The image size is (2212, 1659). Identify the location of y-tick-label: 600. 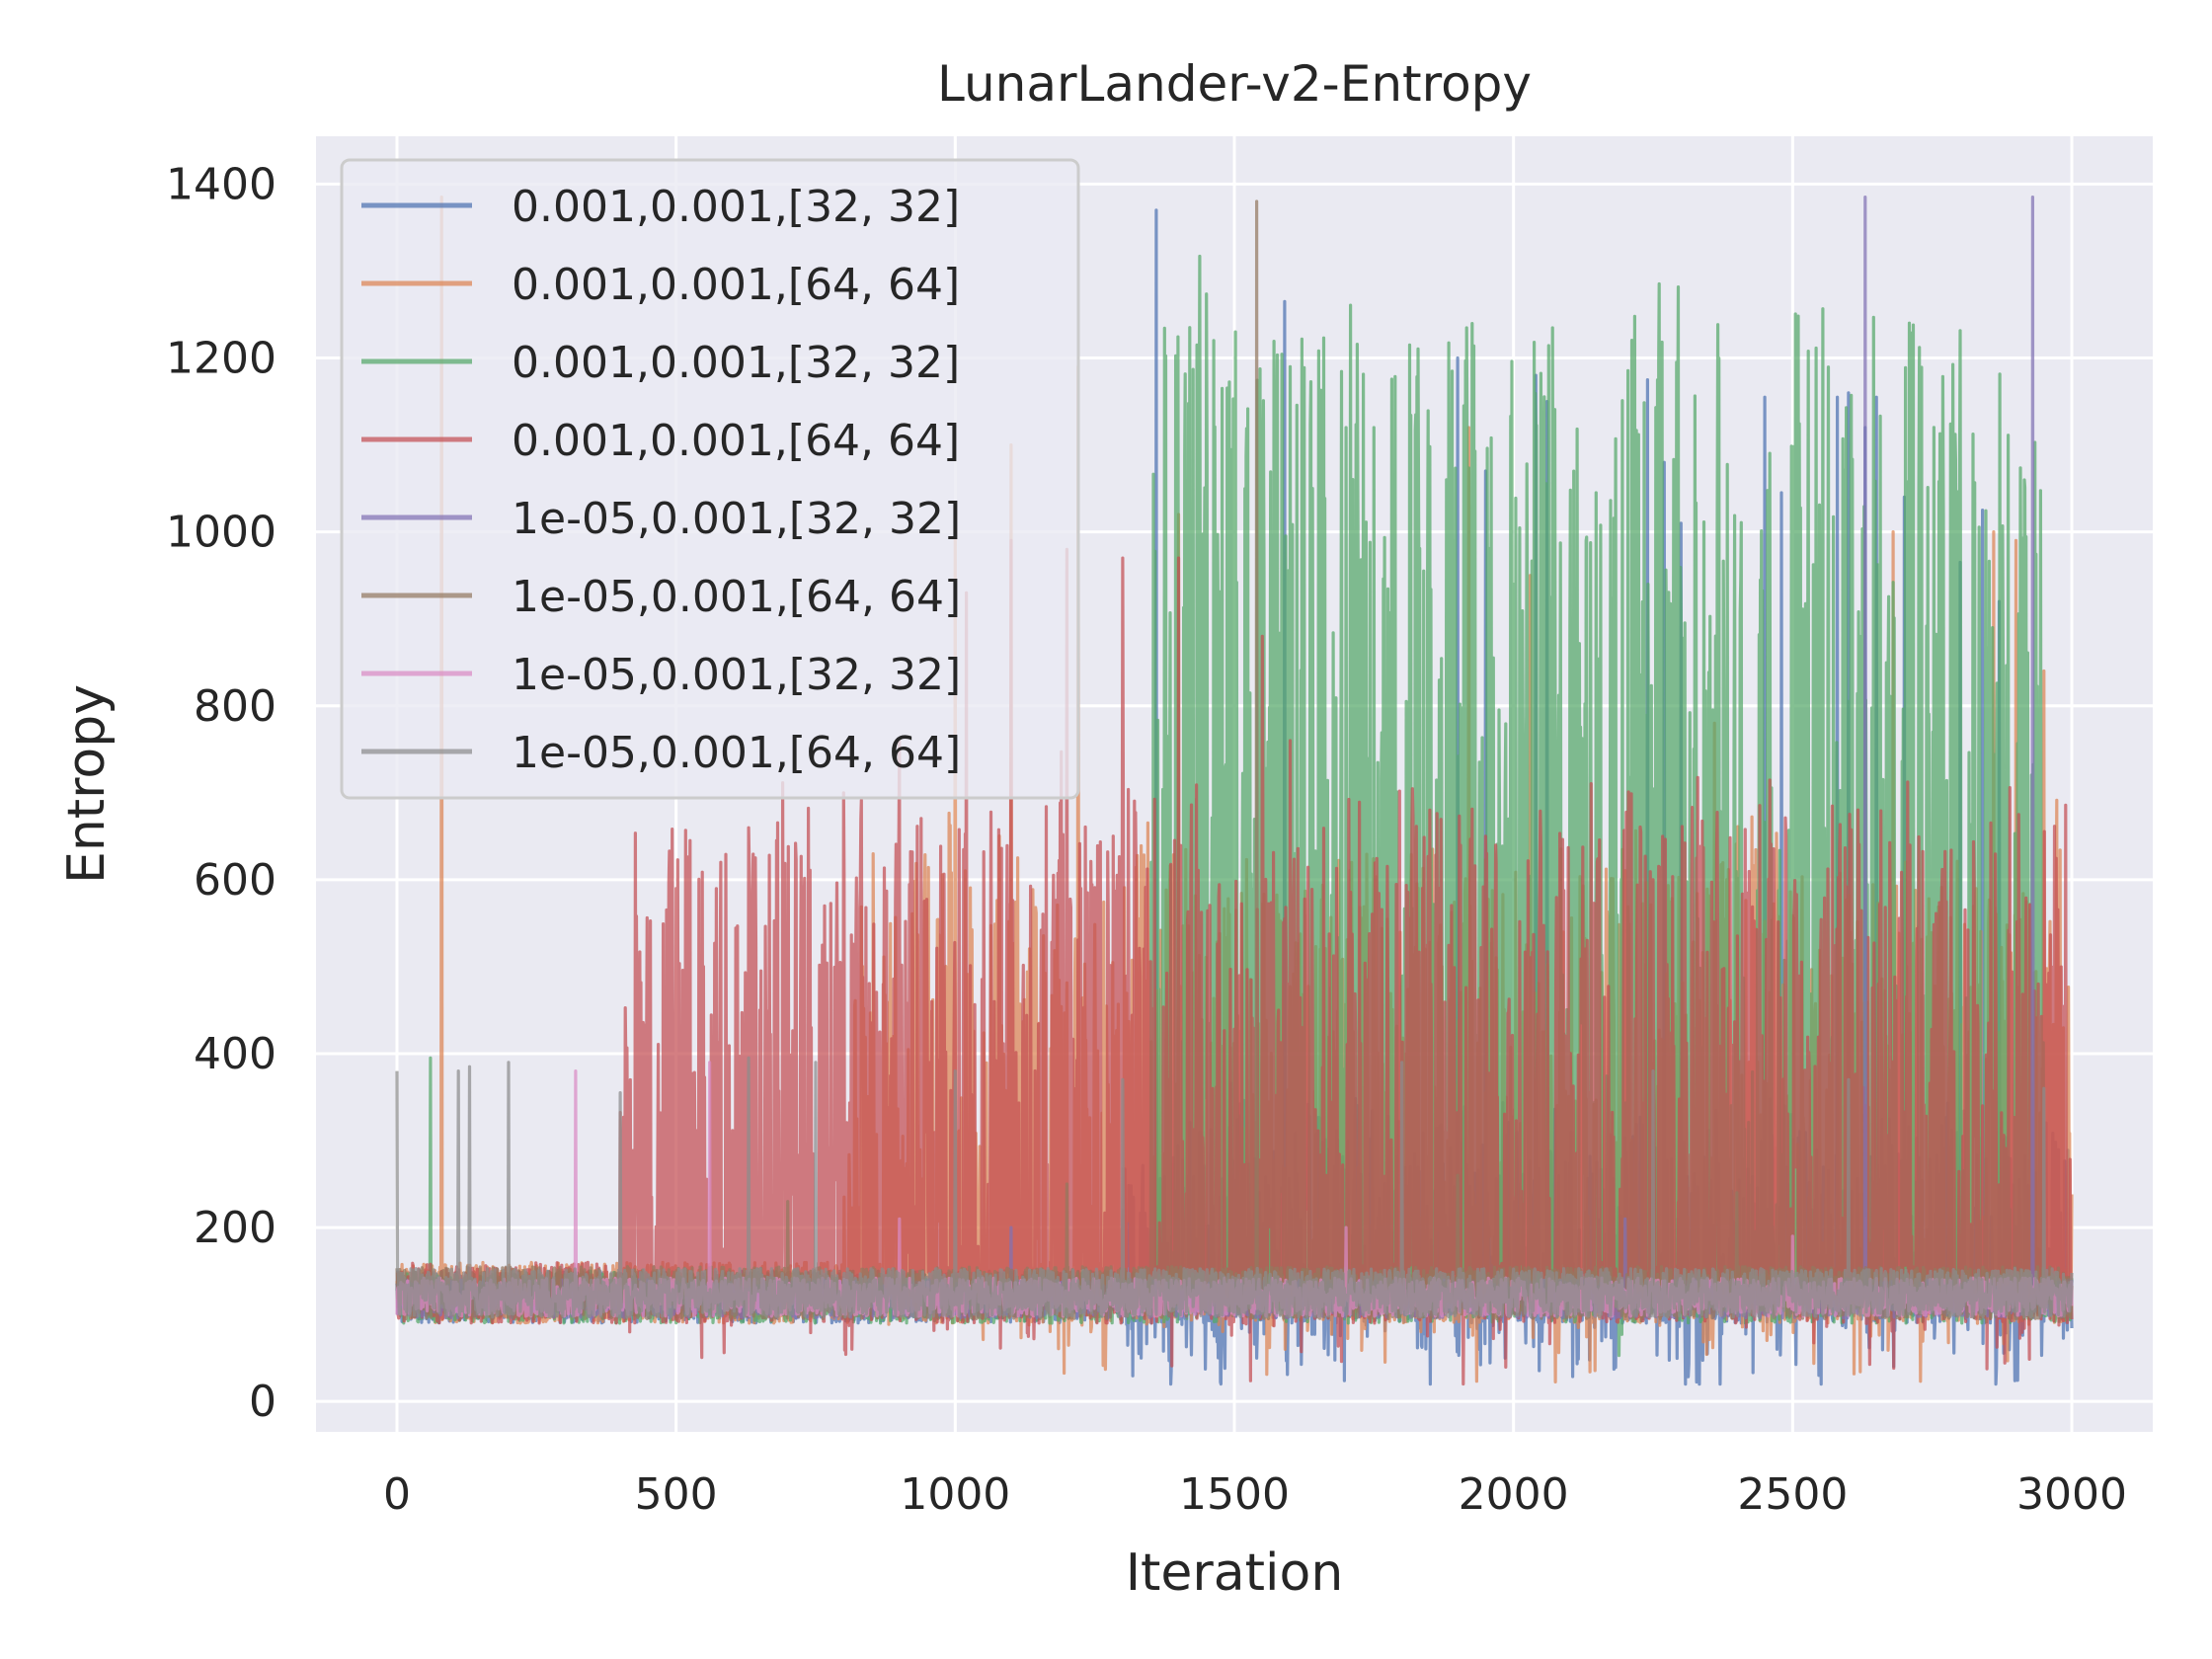
(235, 881).